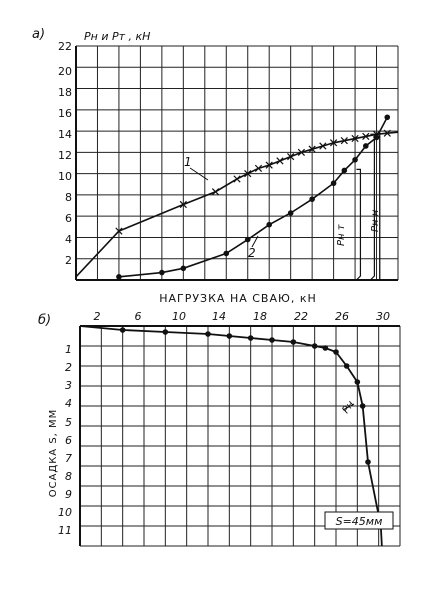 The width and height of the screenshot is (434, 590). I want to click on x-tick-label: 30, so click(383, 316).